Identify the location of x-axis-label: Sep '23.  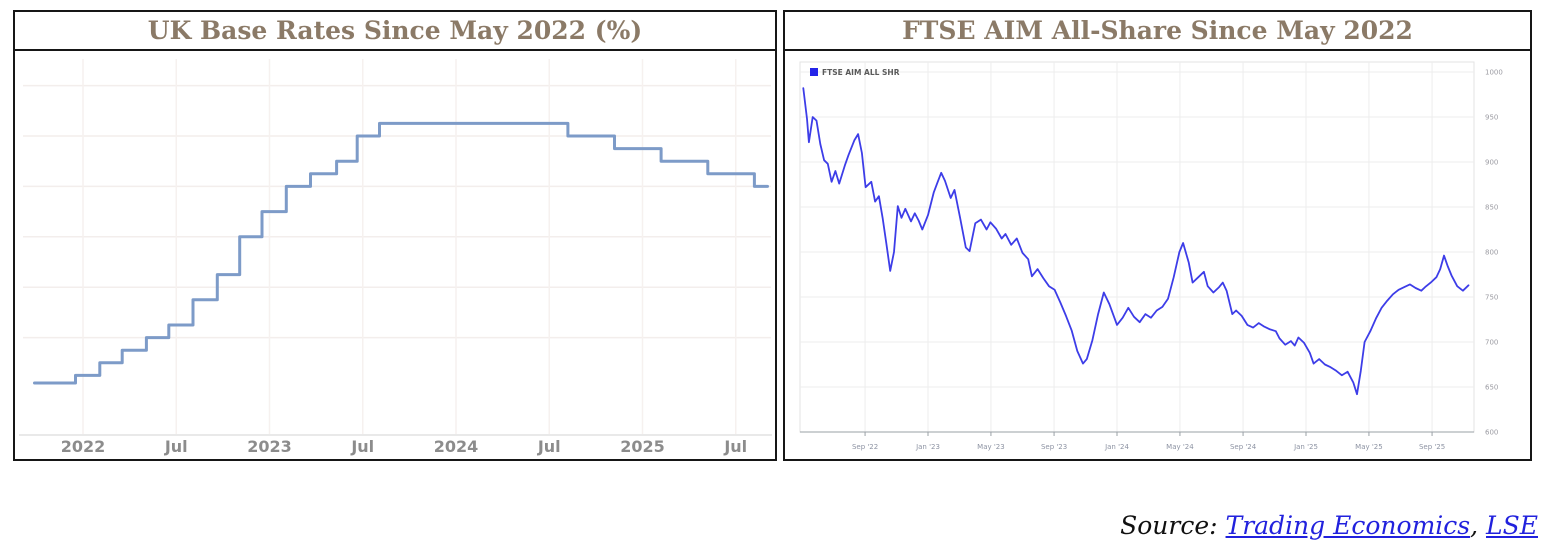
(1054, 447).